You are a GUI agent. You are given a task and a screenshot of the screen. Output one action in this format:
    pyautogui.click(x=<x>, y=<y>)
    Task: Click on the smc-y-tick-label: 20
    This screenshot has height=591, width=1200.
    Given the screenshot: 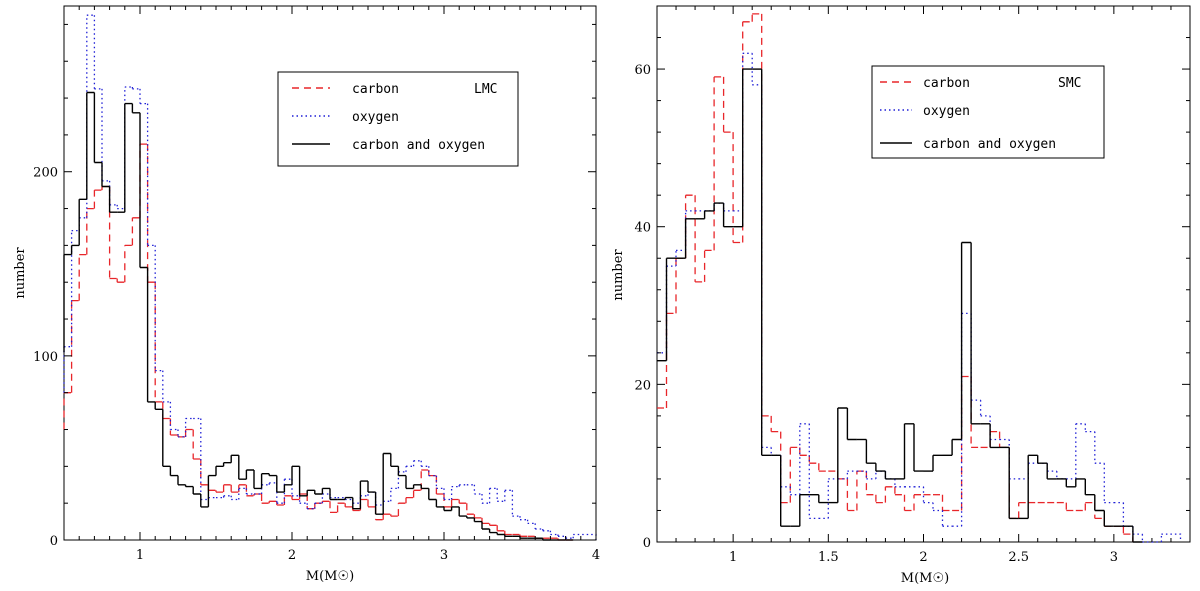 What is the action you would take?
    pyautogui.click(x=642, y=385)
    